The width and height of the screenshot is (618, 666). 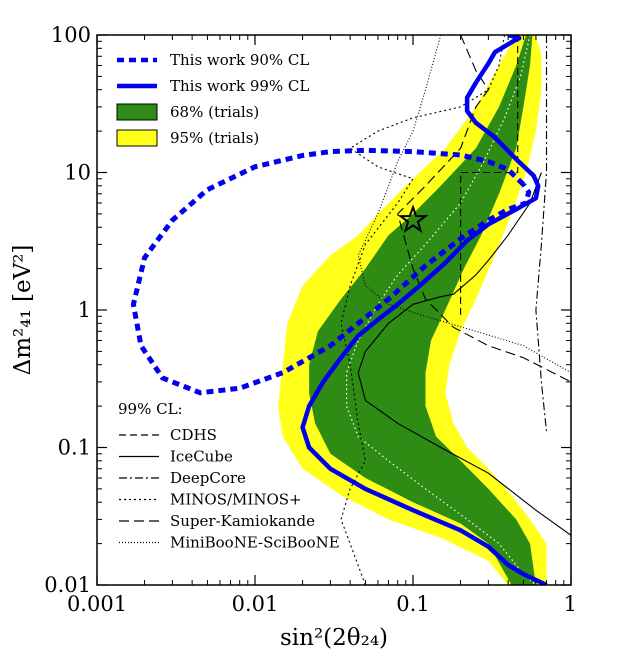 I want to click on legend-bottom-title: 99% CL:, so click(x=150, y=409).